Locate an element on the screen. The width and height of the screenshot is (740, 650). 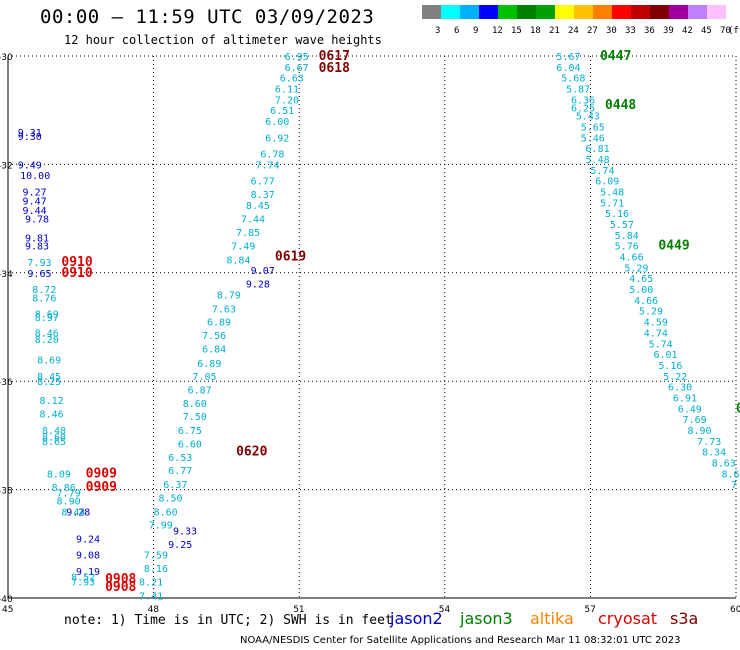
colorbar-label: 30 is located at coordinates (611, 31).